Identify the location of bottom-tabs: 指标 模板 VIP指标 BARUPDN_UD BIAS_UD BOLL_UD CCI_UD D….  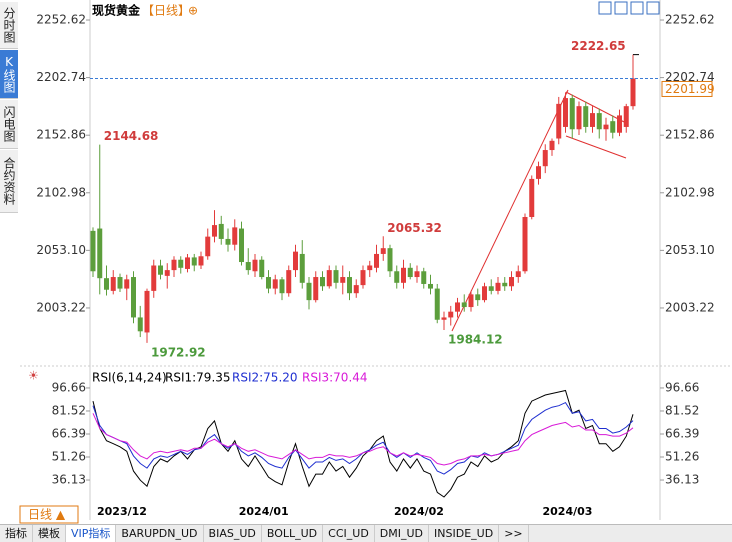
(366, 533).